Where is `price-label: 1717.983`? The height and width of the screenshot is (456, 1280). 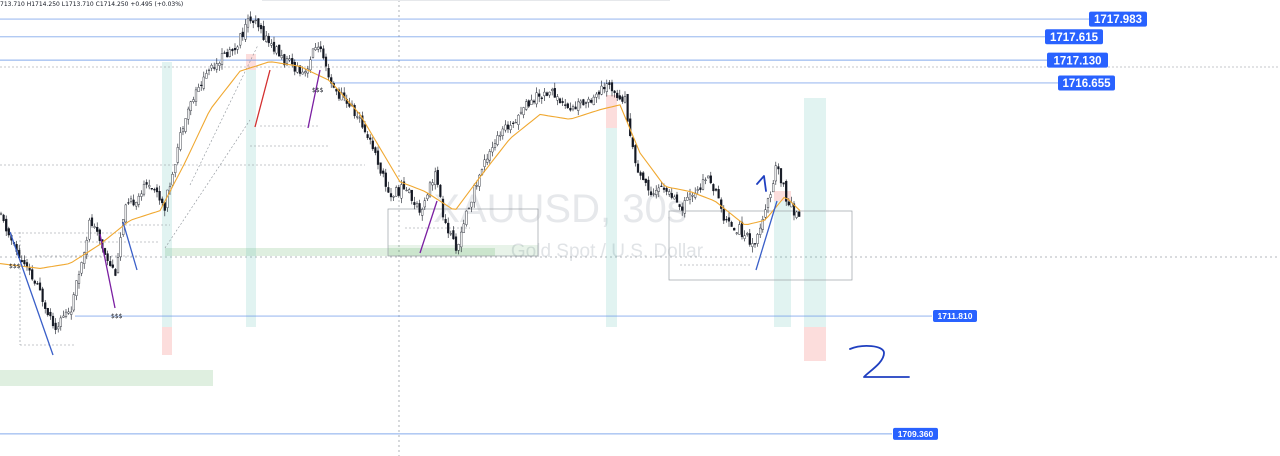
price-label: 1717.983 is located at coordinates (1118, 20).